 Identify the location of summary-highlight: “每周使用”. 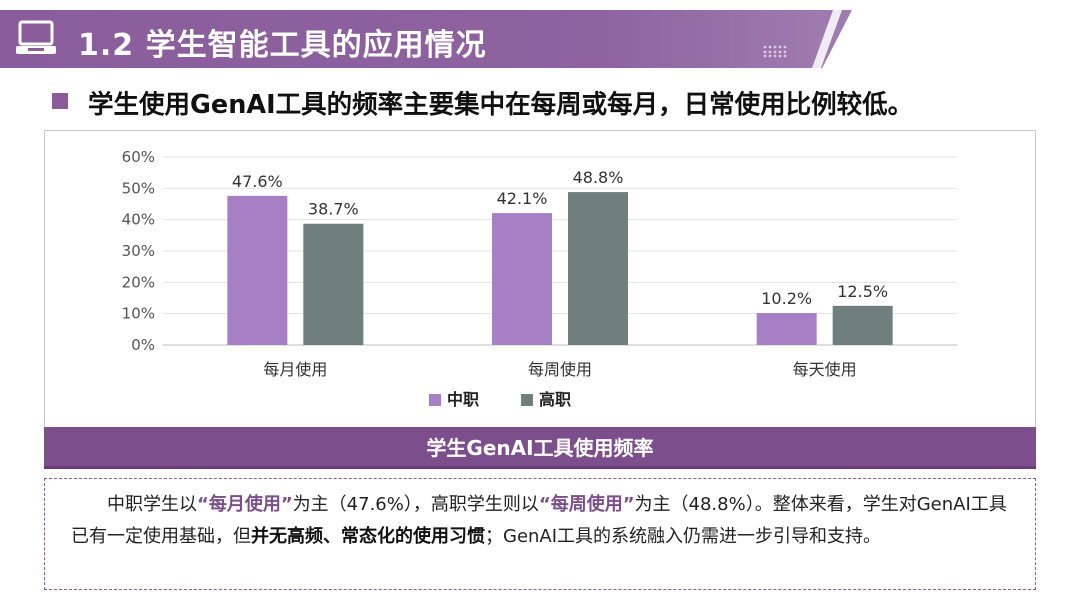
(586, 504).